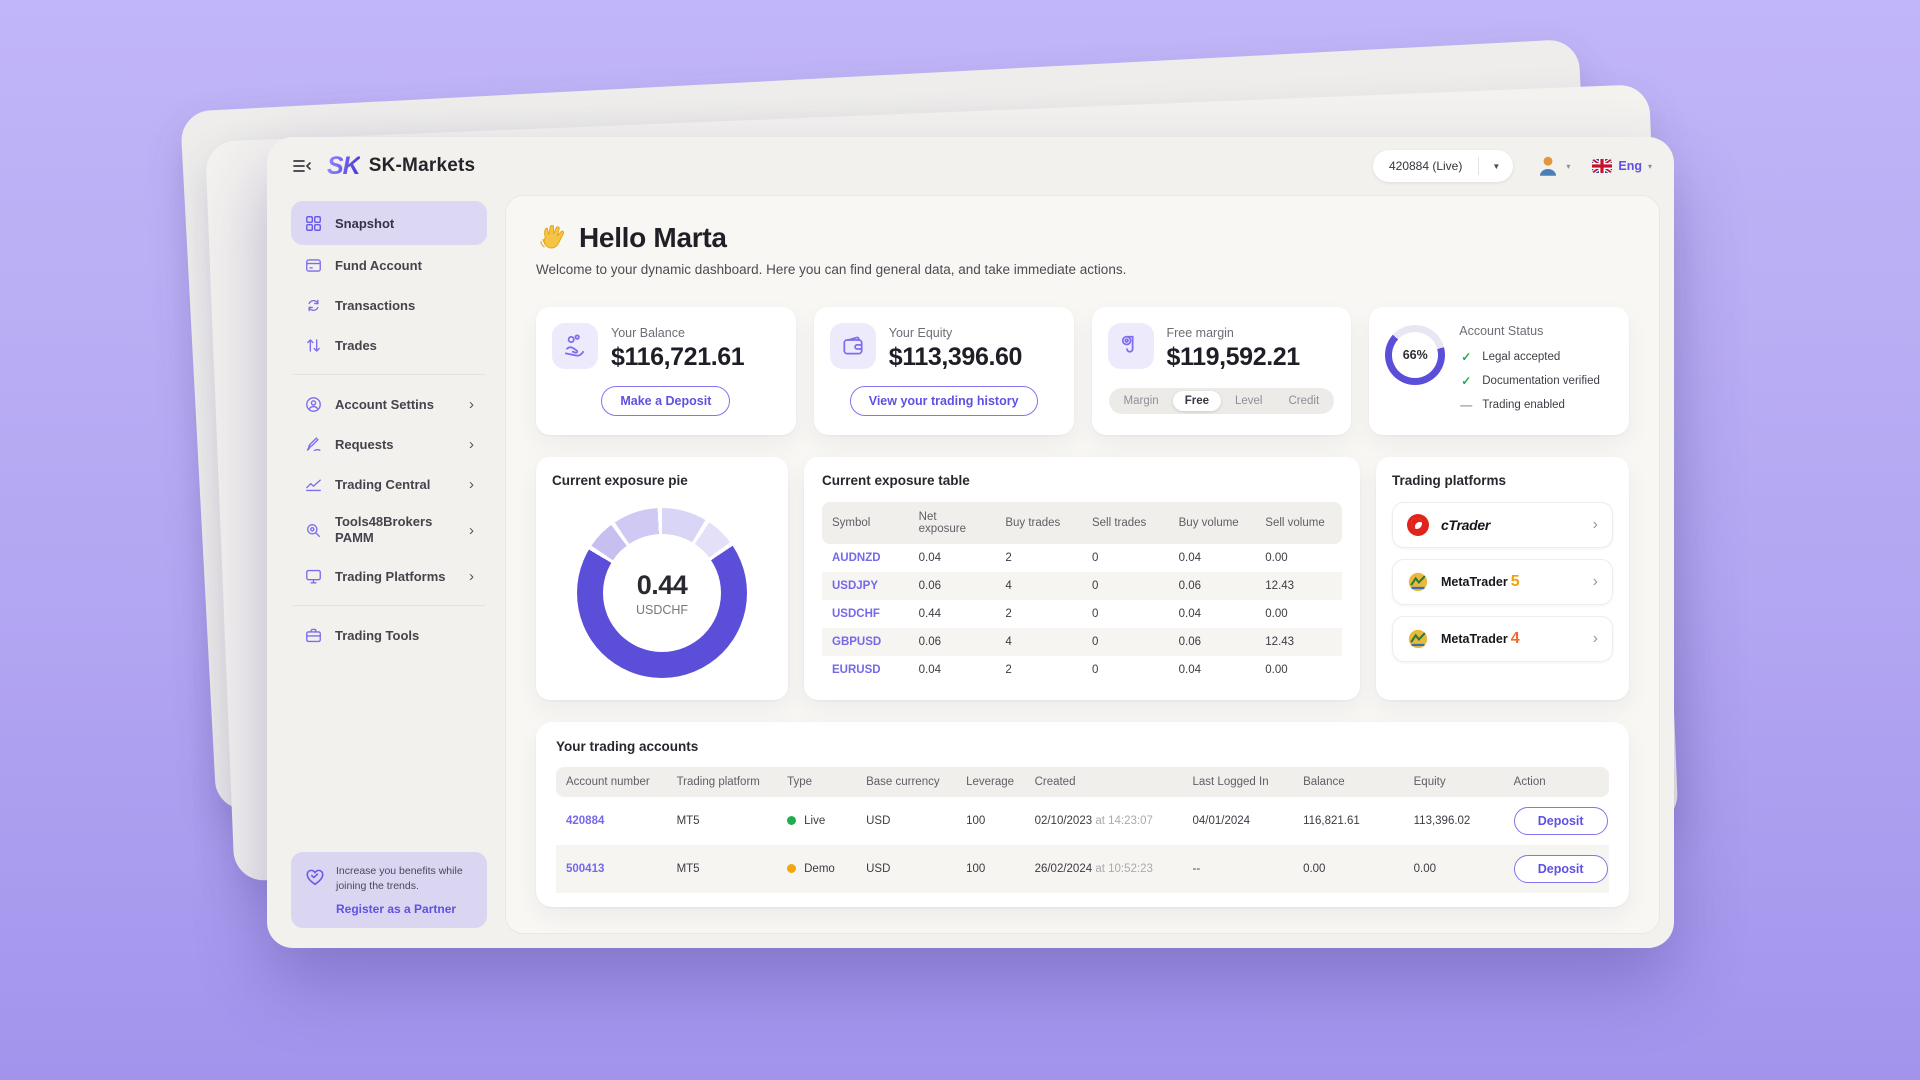  Describe the element at coordinates (855, 586) in the screenshot. I see `symbol-link: USDJPY` at that location.